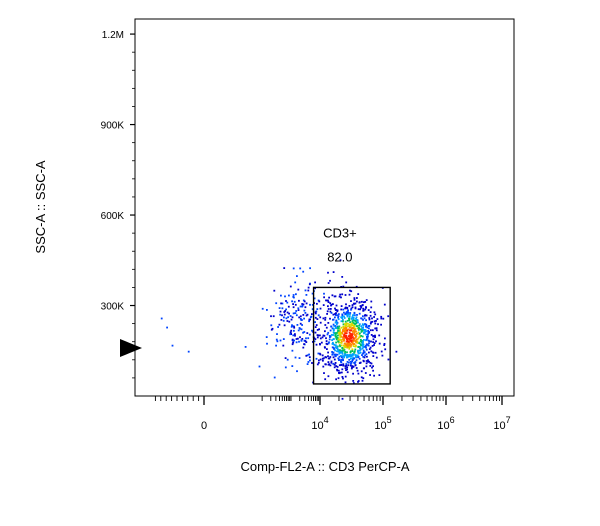 The width and height of the screenshot is (600, 526). Describe the element at coordinates (131, 348) in the screenshot. I see `threshold-marker-icon` at that location.